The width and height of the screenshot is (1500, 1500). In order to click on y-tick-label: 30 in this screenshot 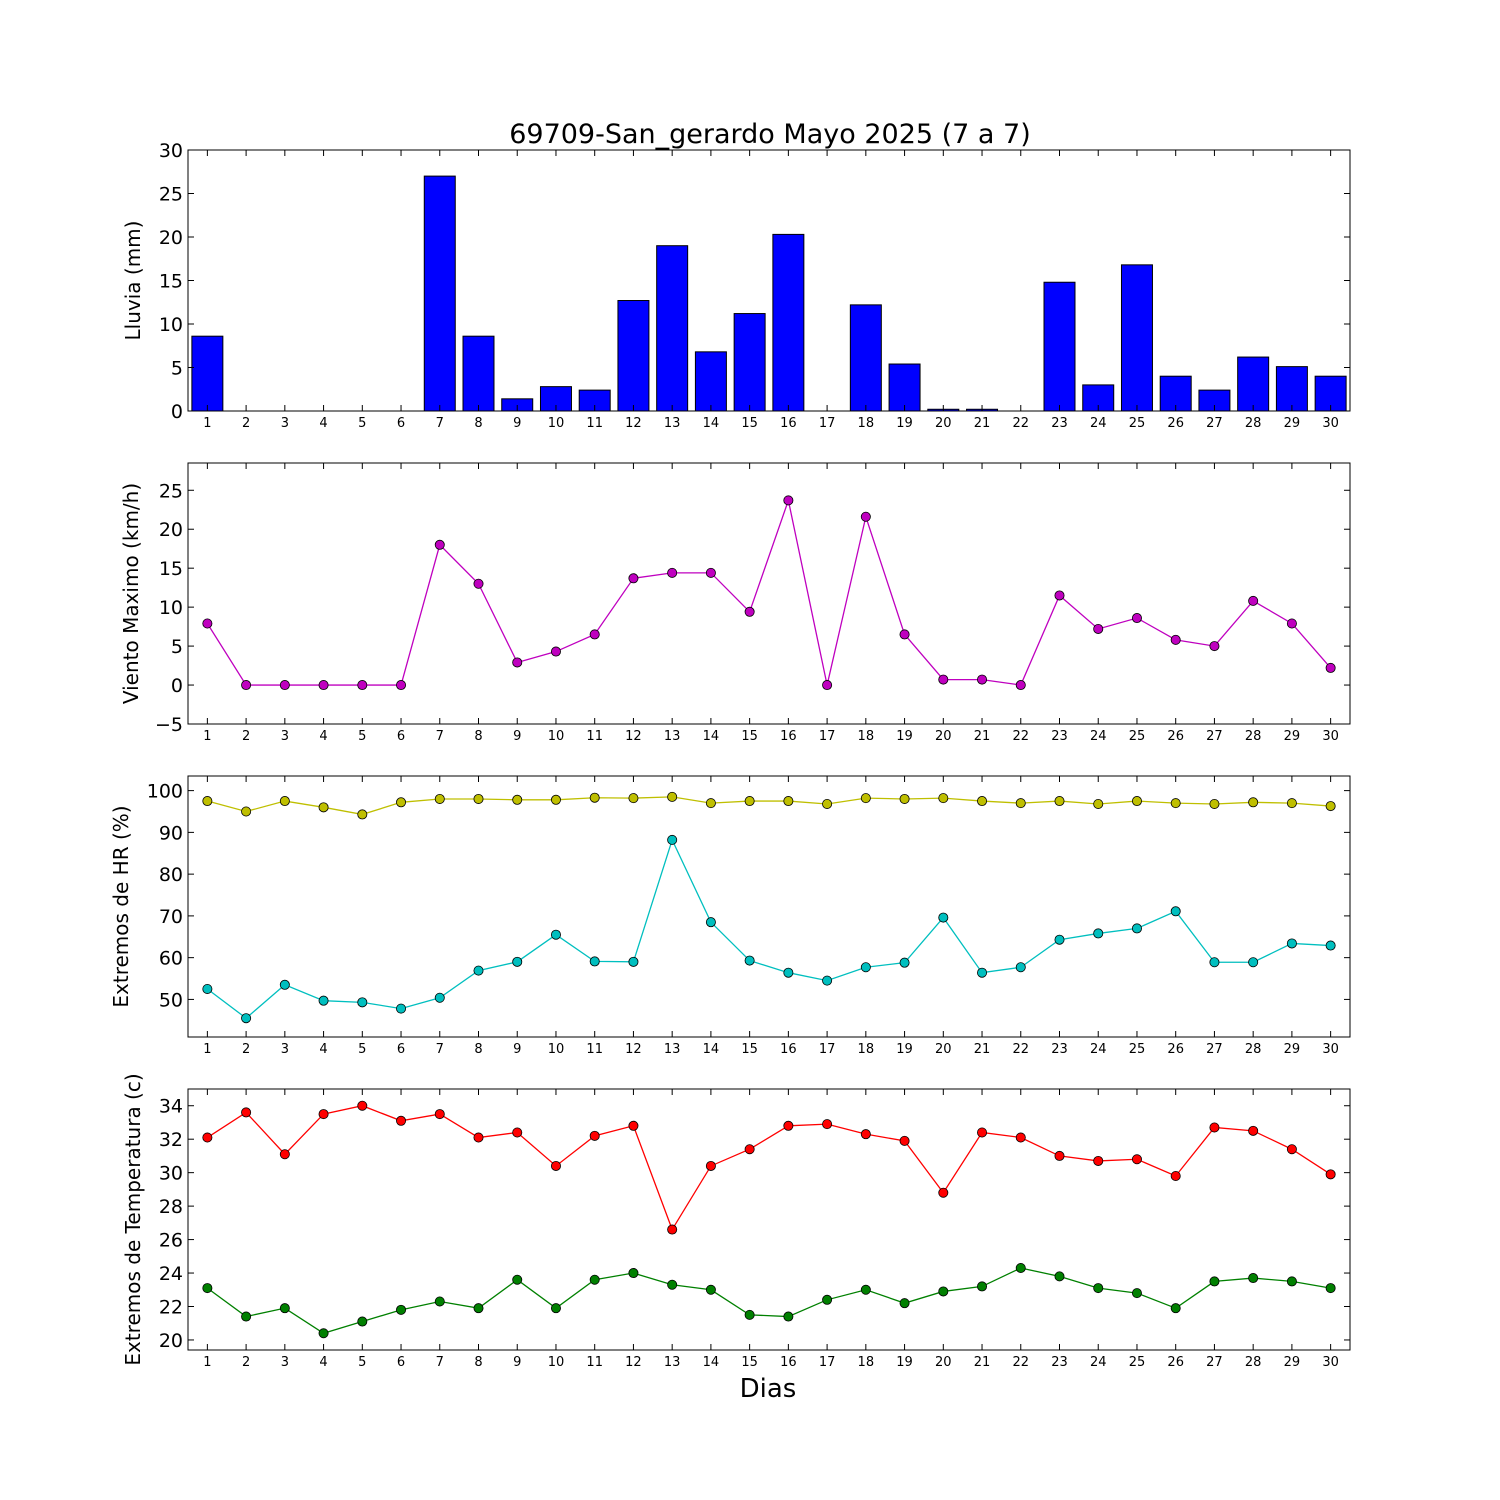, I will do `click(171, 1174)`.